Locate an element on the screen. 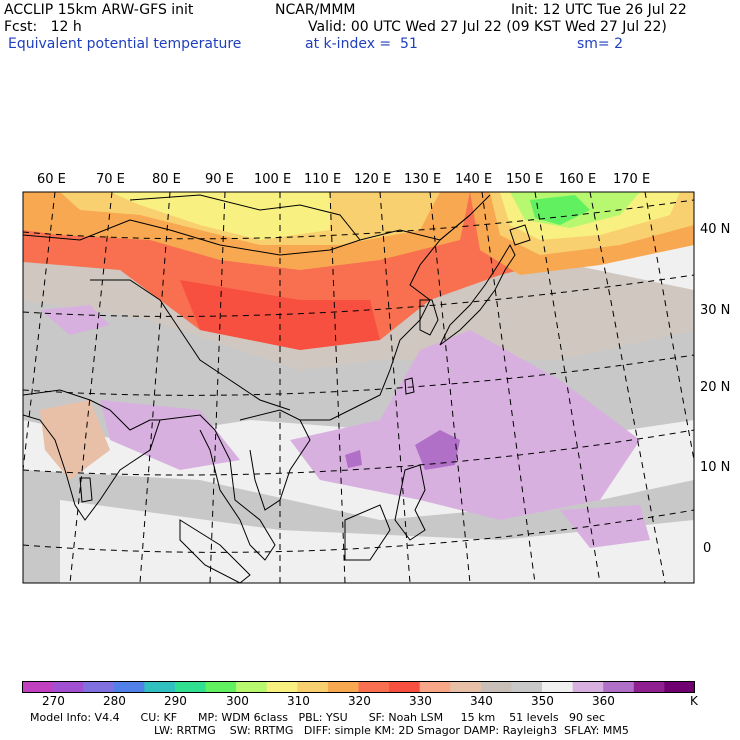 Image resolution: width=740 pixels, height=740 pixels. colorbar-unit: K is located at coordinates (694, 701).